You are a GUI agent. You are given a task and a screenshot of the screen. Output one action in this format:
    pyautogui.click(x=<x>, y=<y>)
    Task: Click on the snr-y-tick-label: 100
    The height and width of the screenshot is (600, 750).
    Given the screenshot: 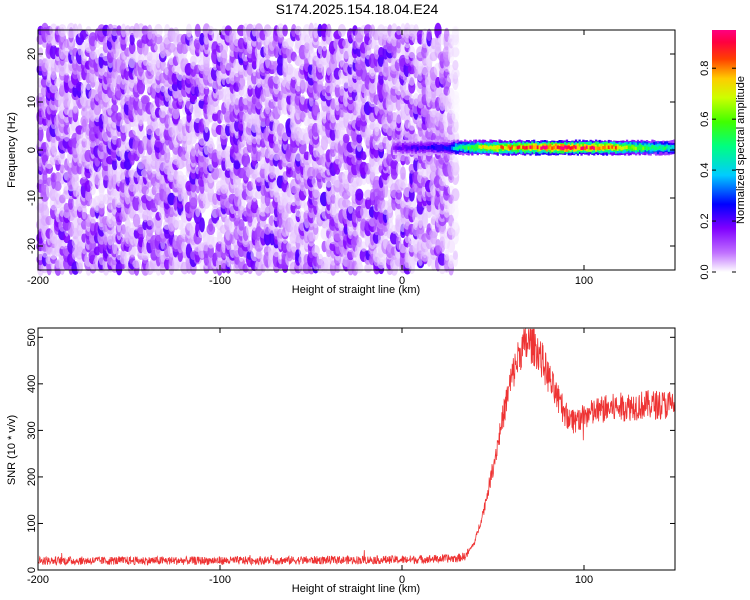 What is the action you would take?
    pyautogui.click(x=32, y=523)
    